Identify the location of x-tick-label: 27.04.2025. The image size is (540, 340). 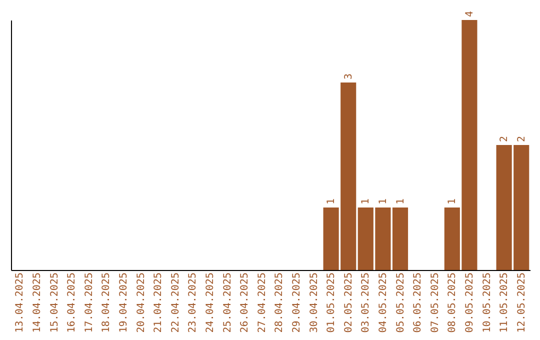
(262, 302).